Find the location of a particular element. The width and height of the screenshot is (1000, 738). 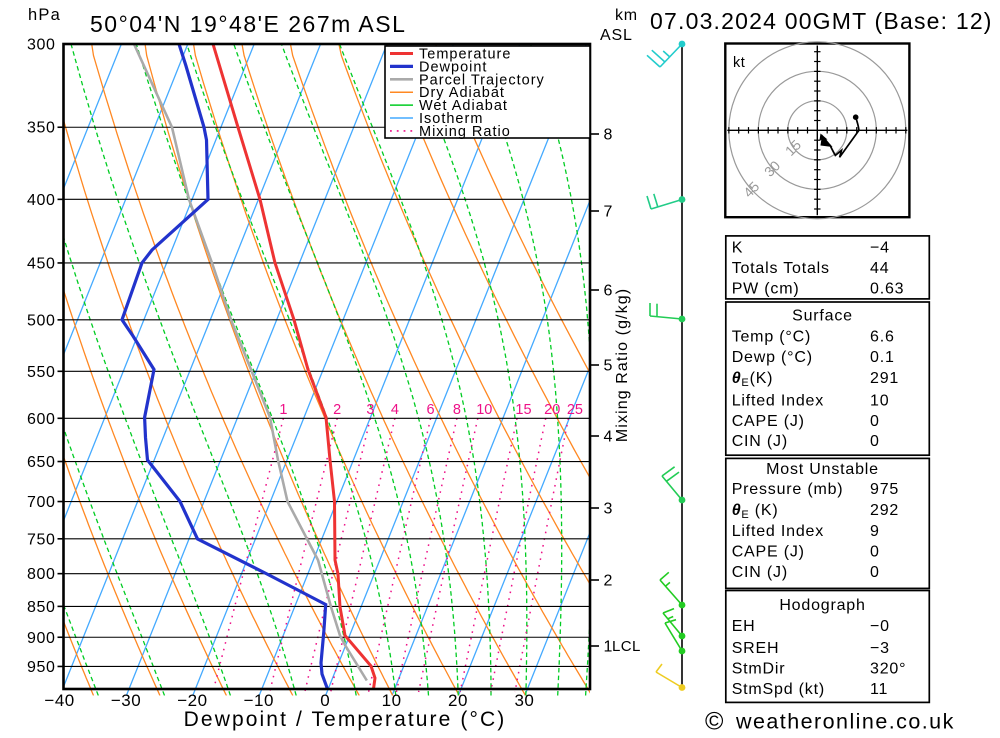

svg-text: Wet Adiabat is located at coordinates (463, 106).